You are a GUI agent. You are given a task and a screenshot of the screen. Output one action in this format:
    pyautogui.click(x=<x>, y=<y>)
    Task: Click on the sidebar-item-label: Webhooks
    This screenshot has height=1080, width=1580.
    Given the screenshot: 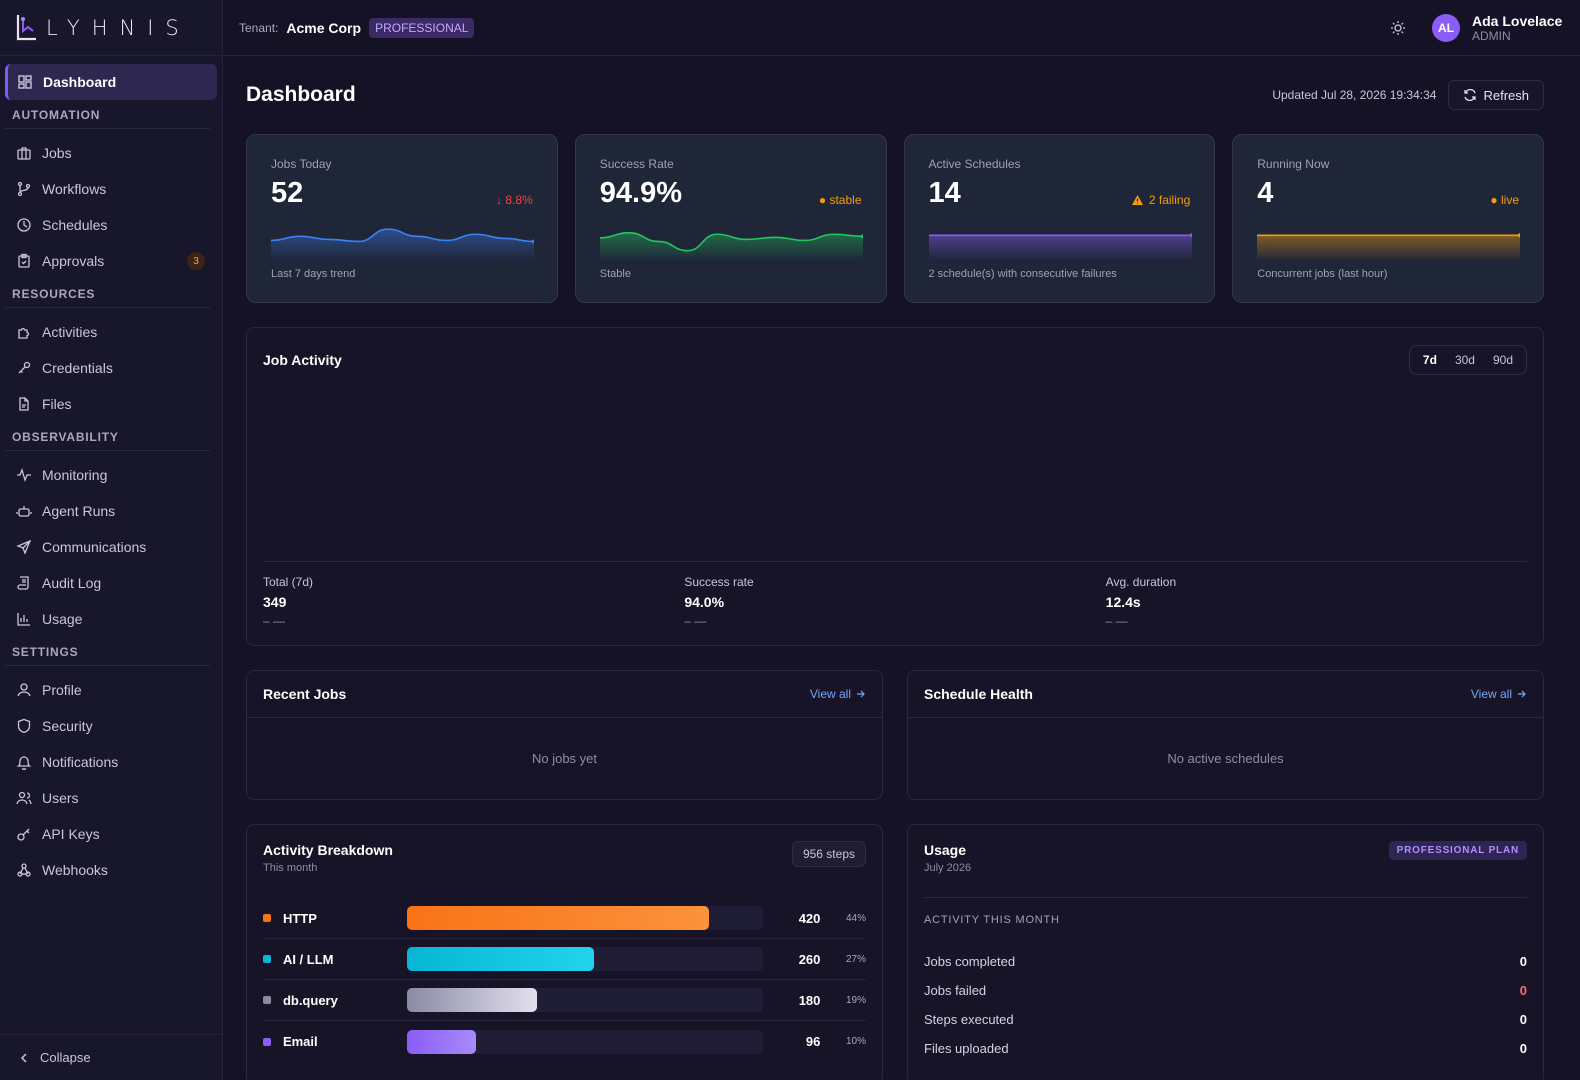 What is the action you would take?
    pyautogui.click(x=75, y=870)
    